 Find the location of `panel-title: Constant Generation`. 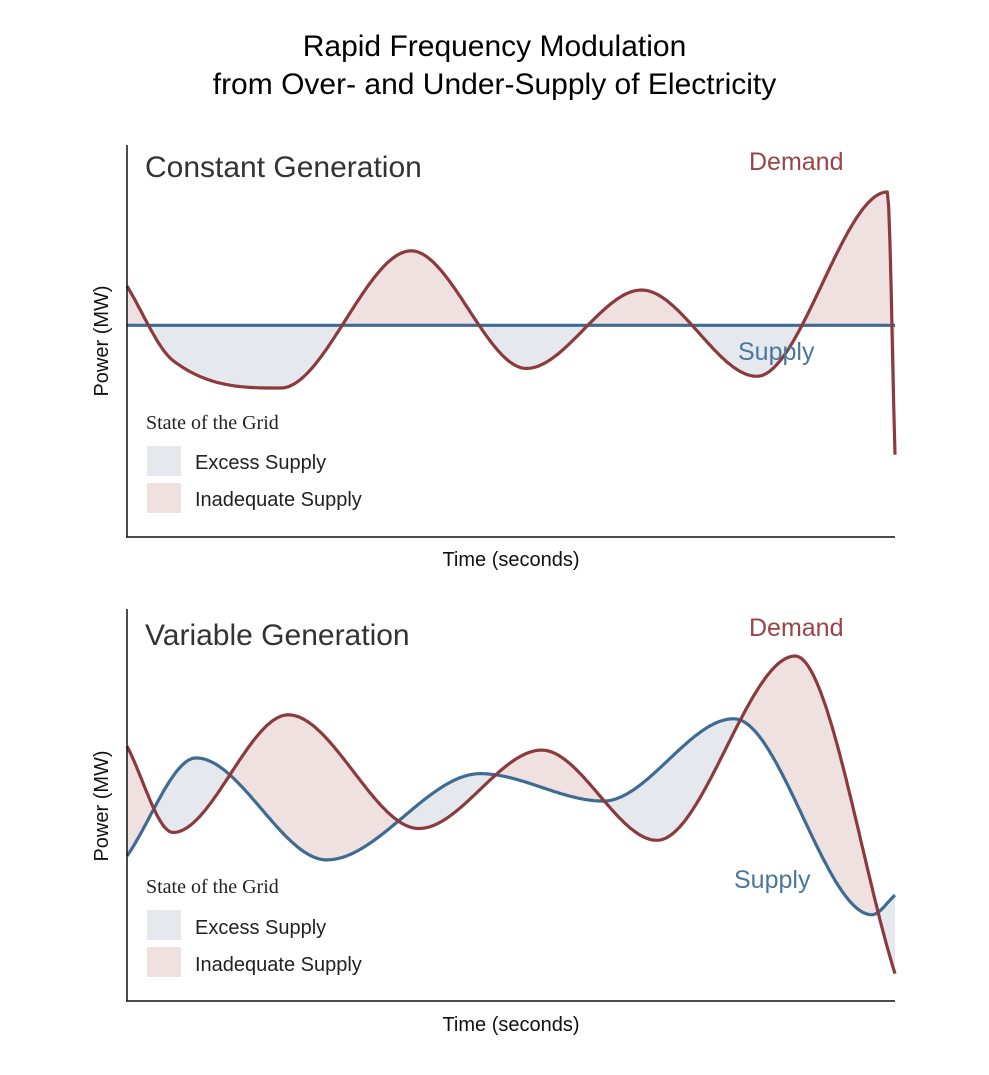

panel-title: Constant Generation is located at coordinates (283, 167).